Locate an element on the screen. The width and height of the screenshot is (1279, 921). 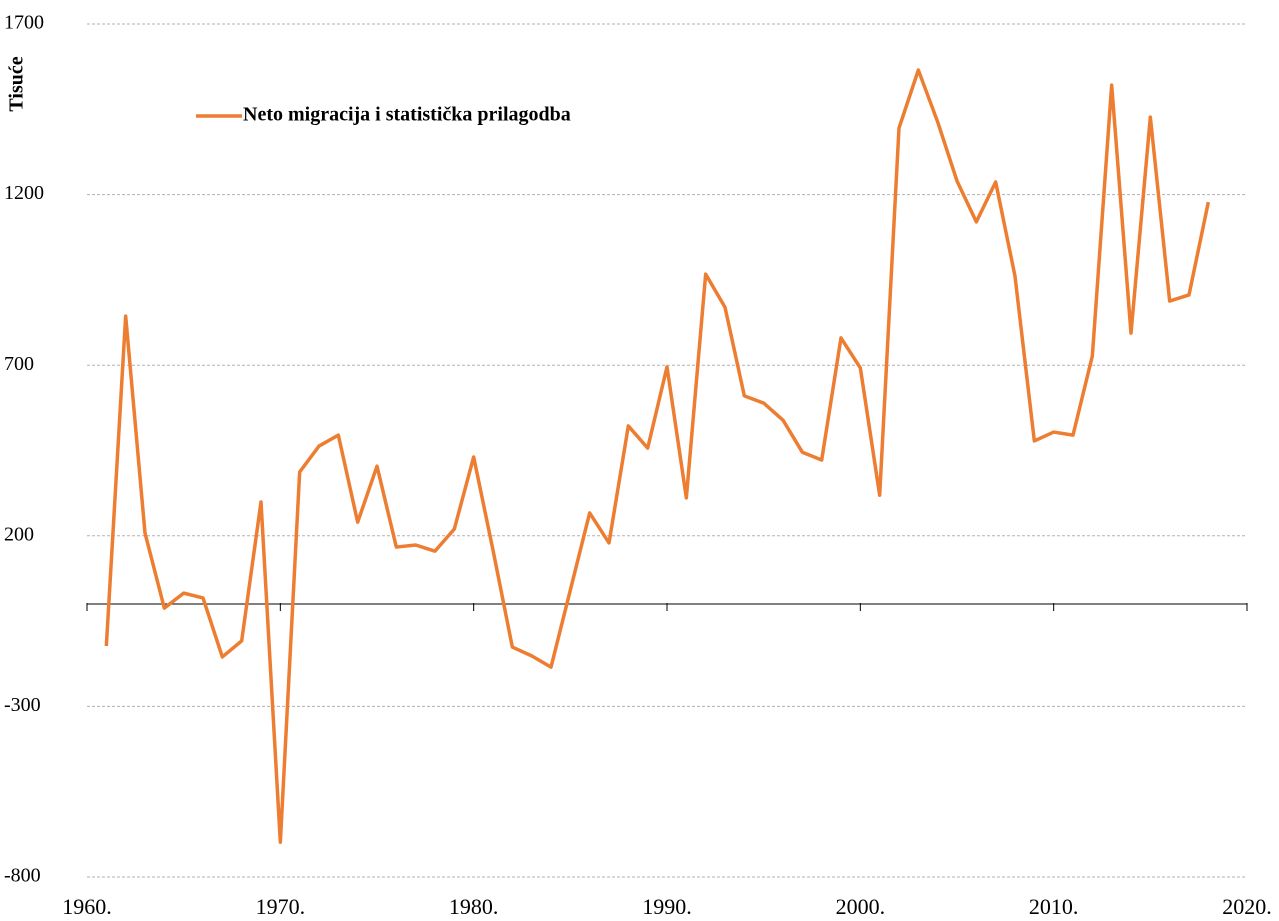
y-tick-label: 1200 is located at coordinates (24, 193).